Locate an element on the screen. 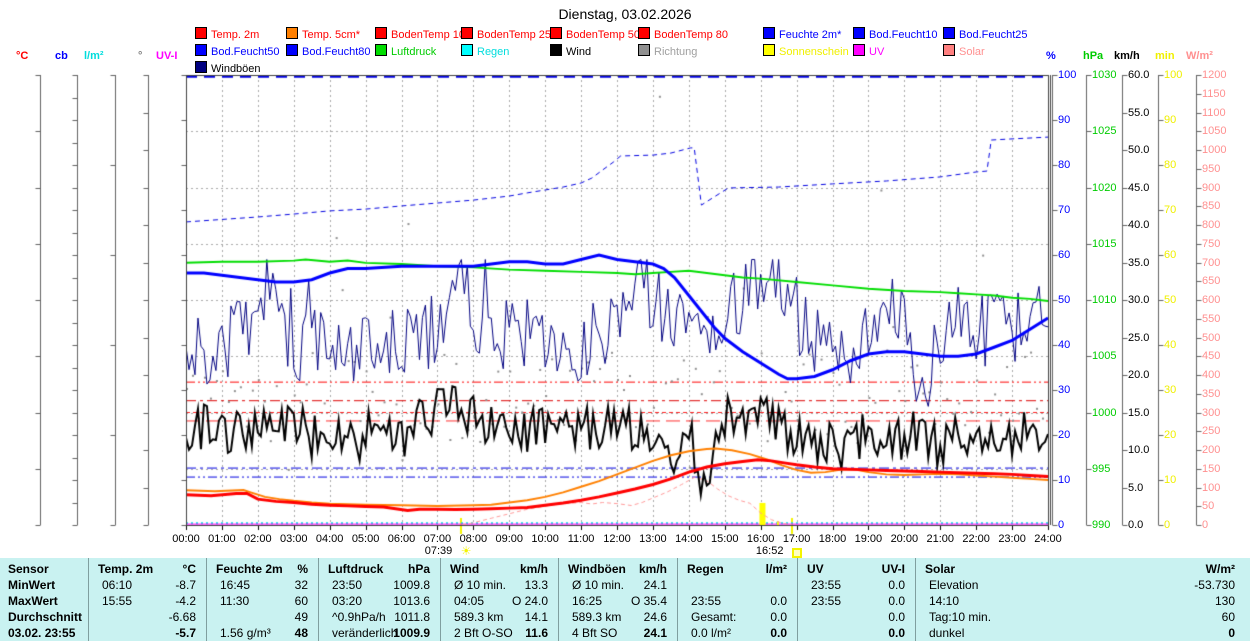 This screenshot has height=641, width=1250. table-cell-value: O 24.0 is located at coordinates (529, 601).